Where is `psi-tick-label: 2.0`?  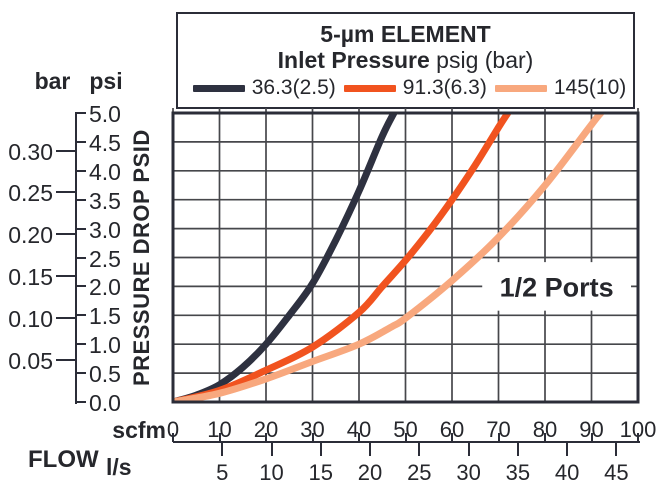 psi-tick-label: 2.0 is located at coordinates (105, 287).